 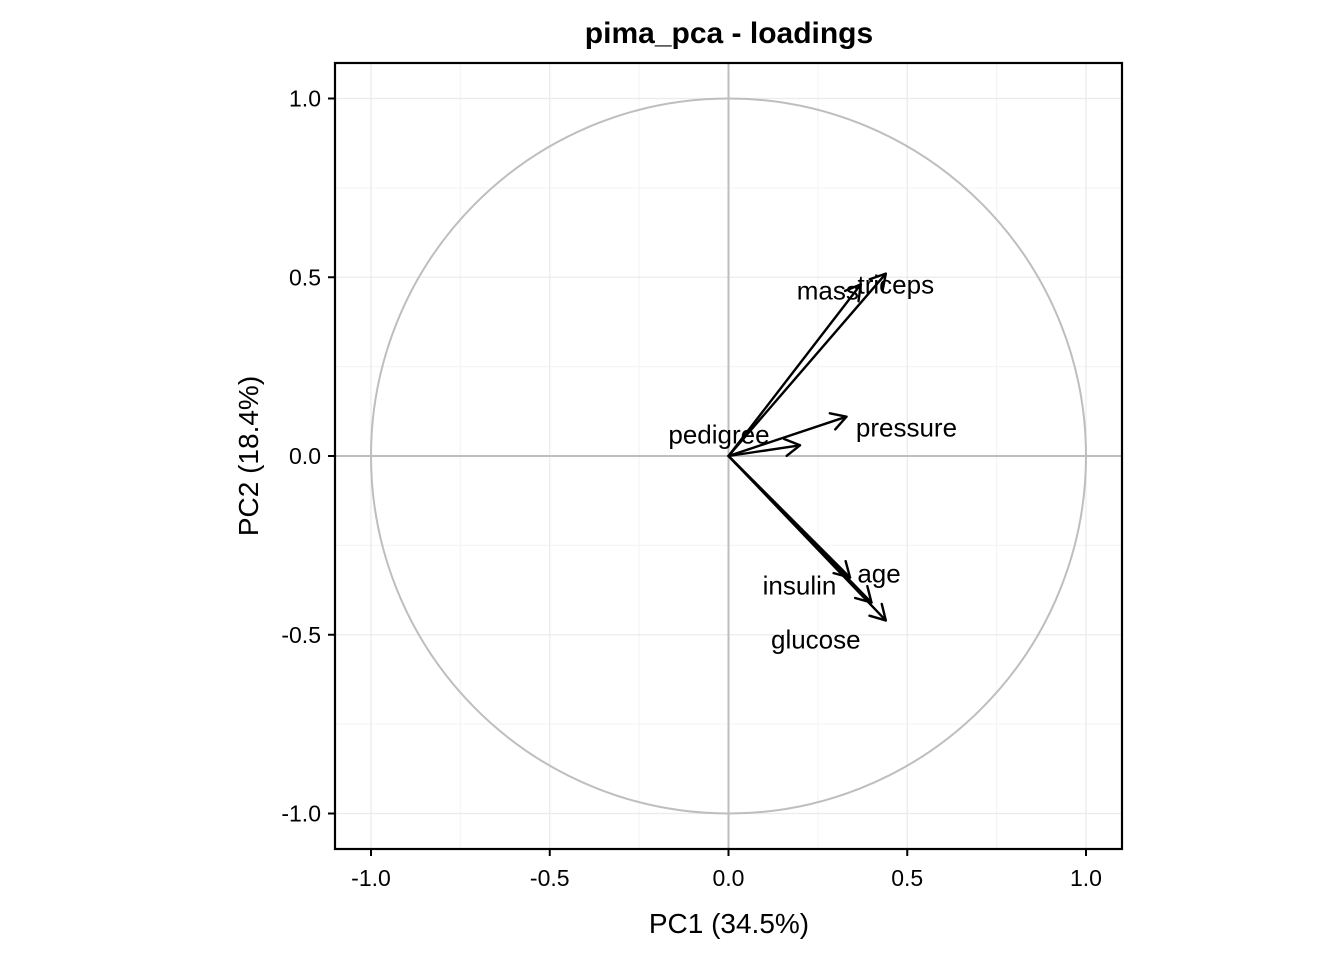 I want to click on arrow-shaft-mass, so click(x=794, y=370).